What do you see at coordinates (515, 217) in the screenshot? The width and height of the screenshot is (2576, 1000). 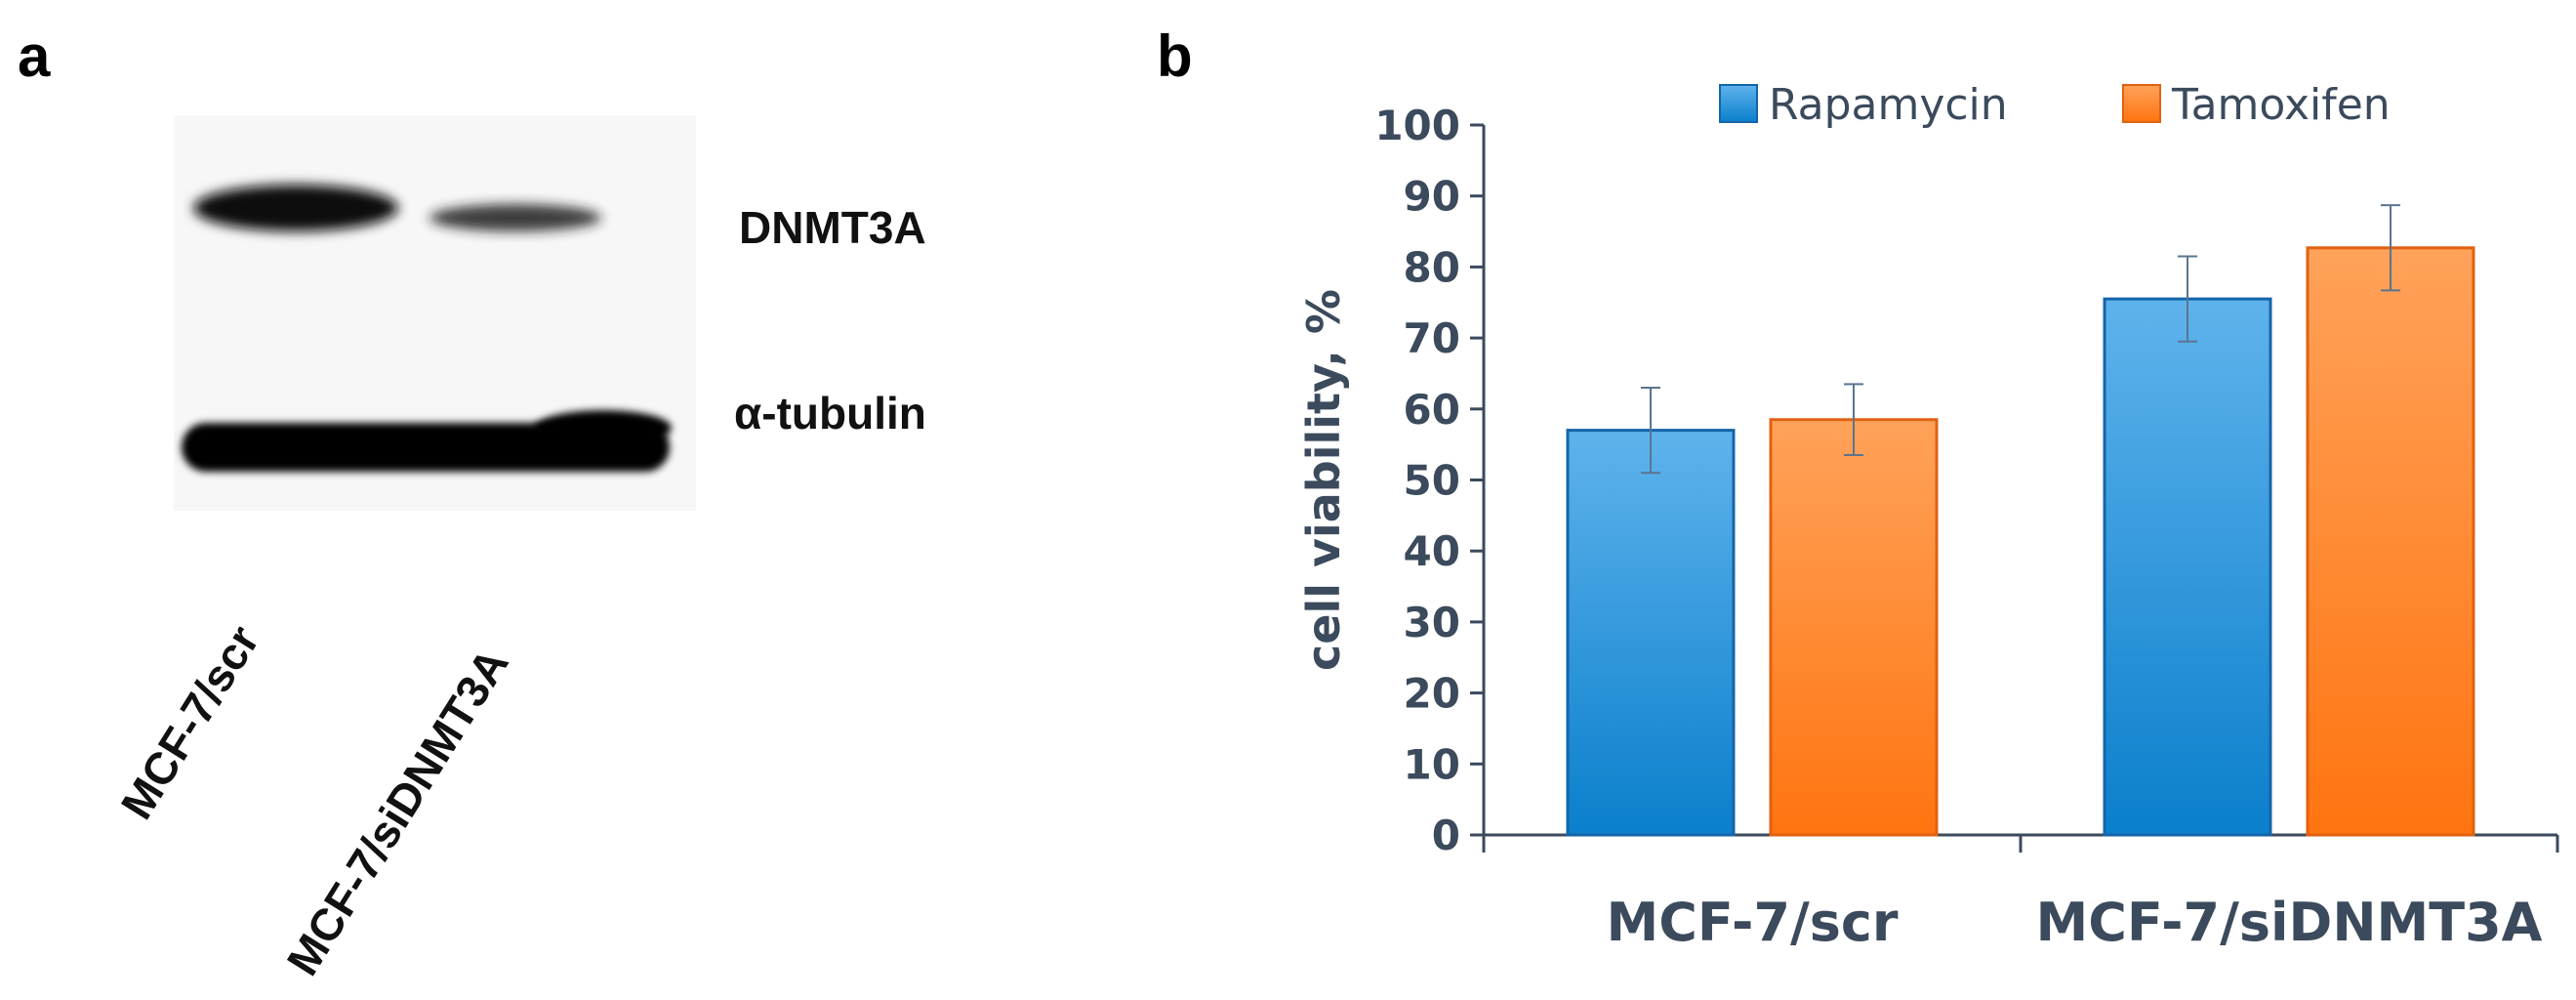 I see `band-dnmt3a-sidnmt3a` at bounding box center [515, 217].